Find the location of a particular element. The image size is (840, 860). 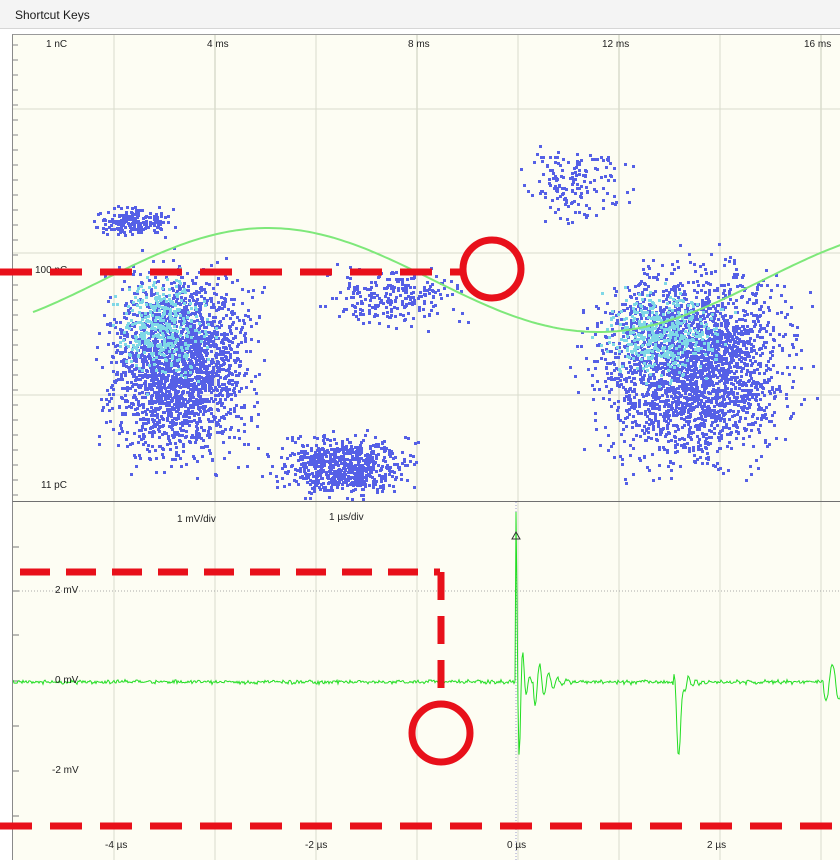

charge-bottom-label: 11 pC is located at coordinates (54, 485).